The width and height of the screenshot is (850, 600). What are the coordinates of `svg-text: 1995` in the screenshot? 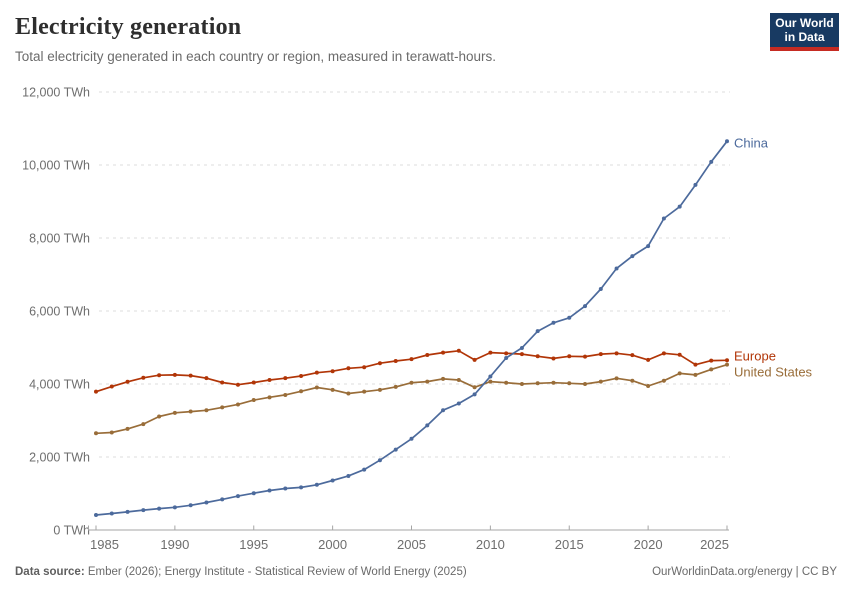 It's located at (253, 544).